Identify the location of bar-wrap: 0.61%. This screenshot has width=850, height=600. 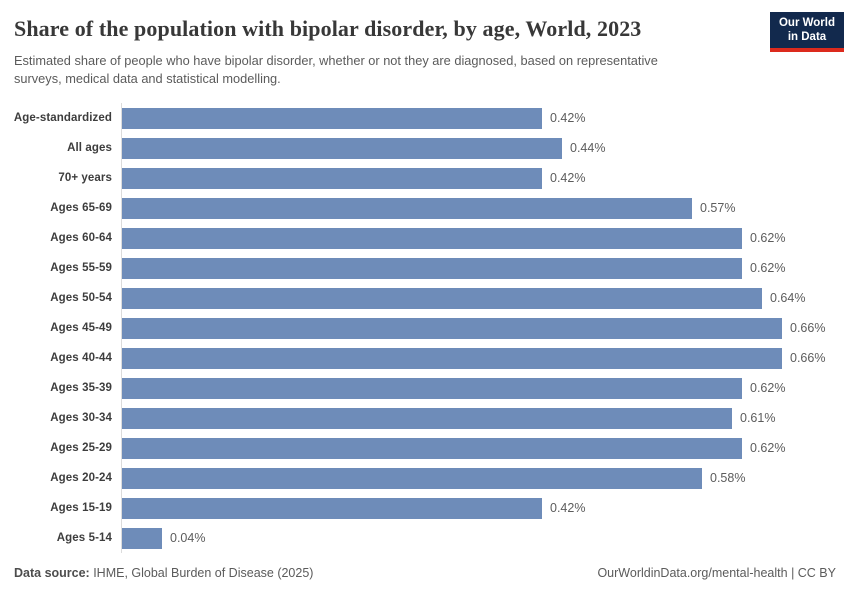
(449, 418).